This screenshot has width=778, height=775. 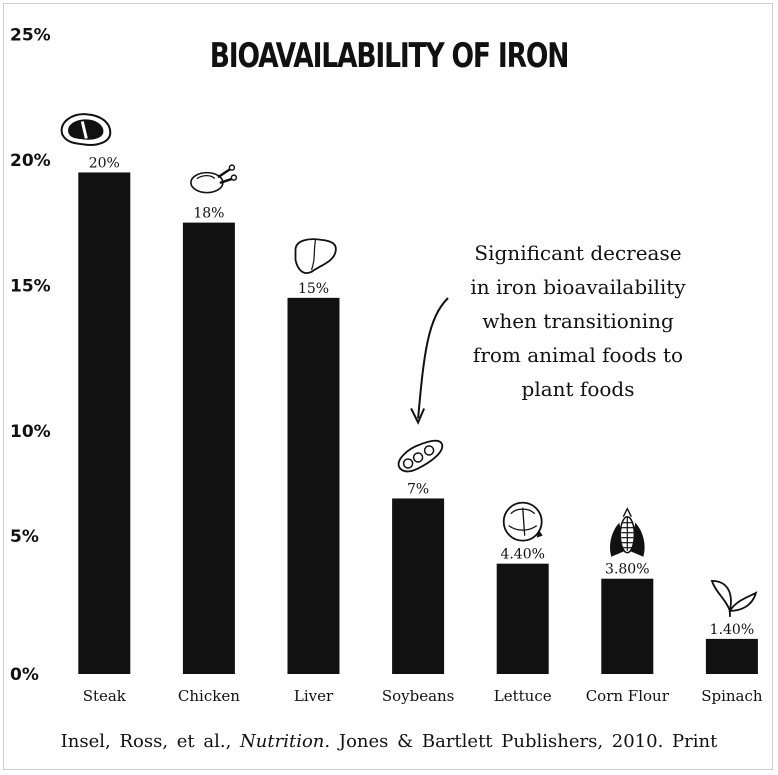 What do you see at coordinates (30, 432) in the screenshot?
I see `y-tick-label: 10%` at bounding box center [30, 432].